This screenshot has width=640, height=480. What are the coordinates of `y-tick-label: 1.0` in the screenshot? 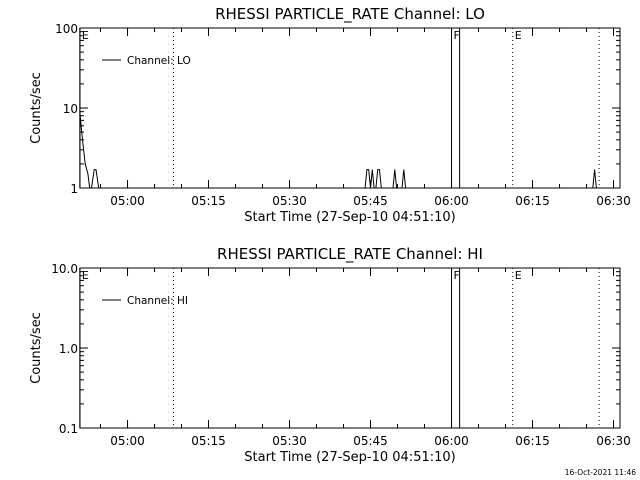 It's located at (68, 349).